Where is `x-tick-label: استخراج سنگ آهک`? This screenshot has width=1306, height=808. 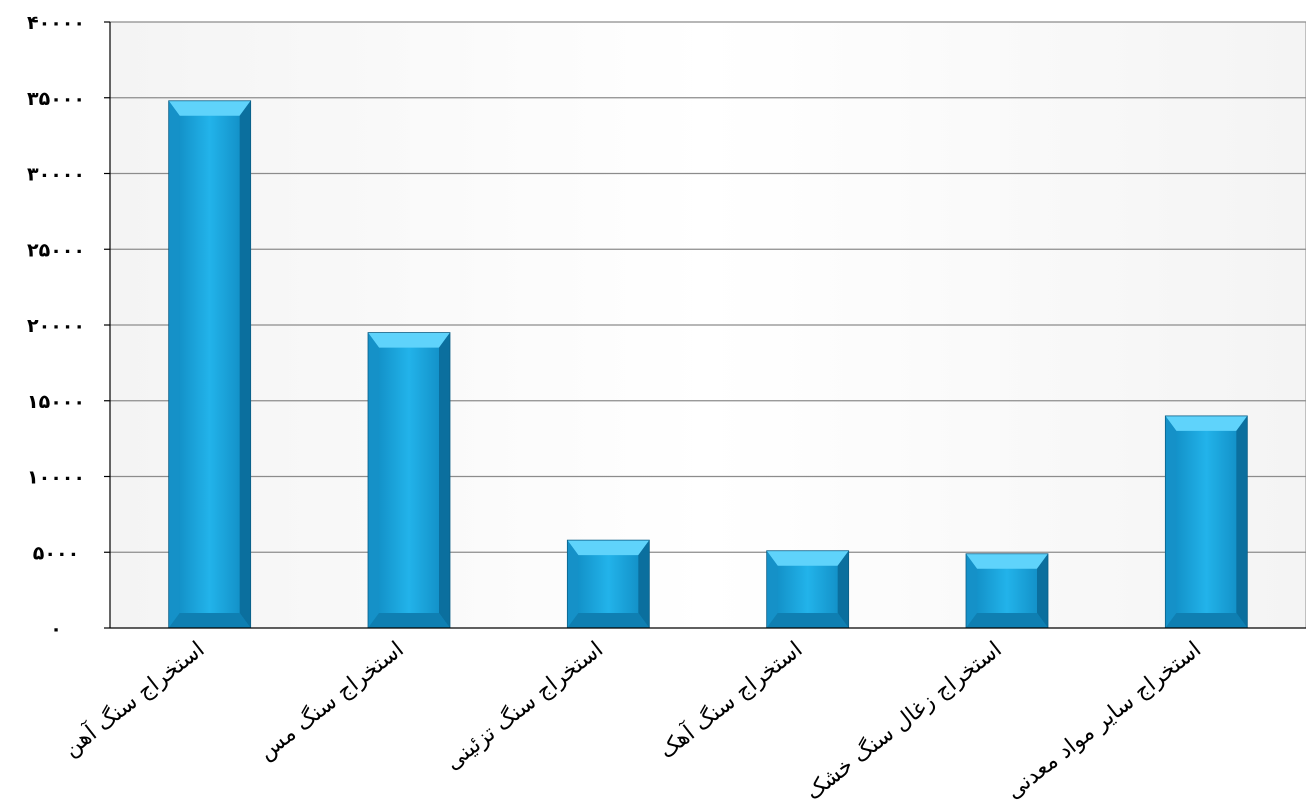
x-tick-label: استخراج سنگ آهک is located at coordinates (731, 699).